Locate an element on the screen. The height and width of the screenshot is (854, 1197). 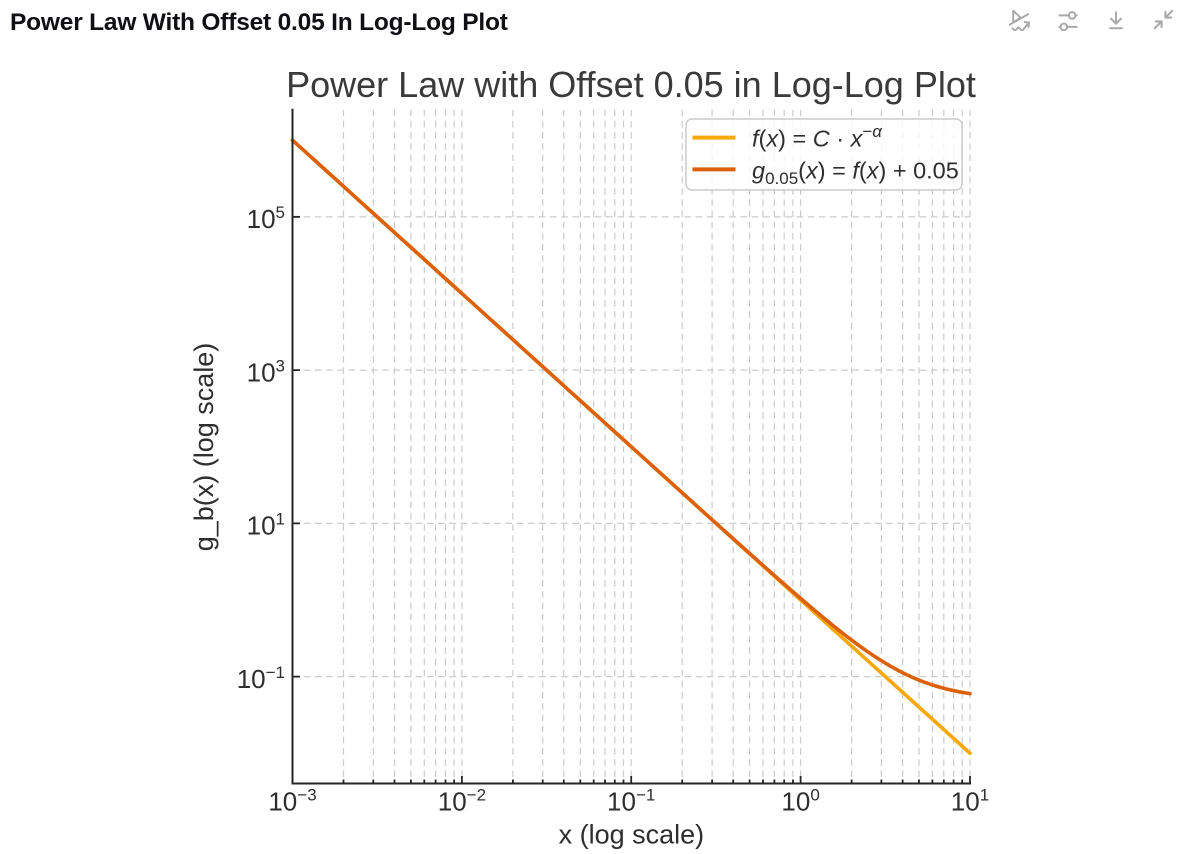
svg-text: 10³ is located at coordinates (266, 371).